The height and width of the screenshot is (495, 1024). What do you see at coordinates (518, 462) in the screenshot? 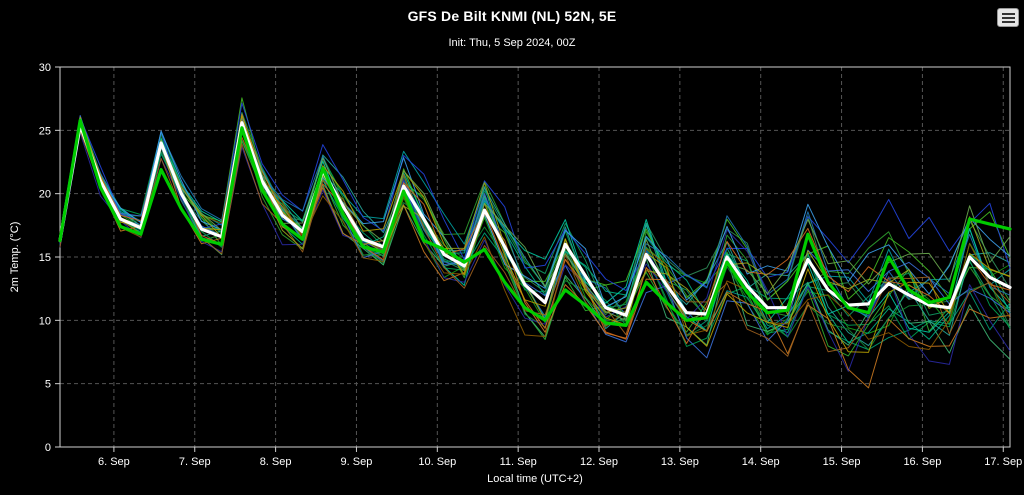
I see `x-tick-label: 11. Sep` at bounding box center [518, 462].